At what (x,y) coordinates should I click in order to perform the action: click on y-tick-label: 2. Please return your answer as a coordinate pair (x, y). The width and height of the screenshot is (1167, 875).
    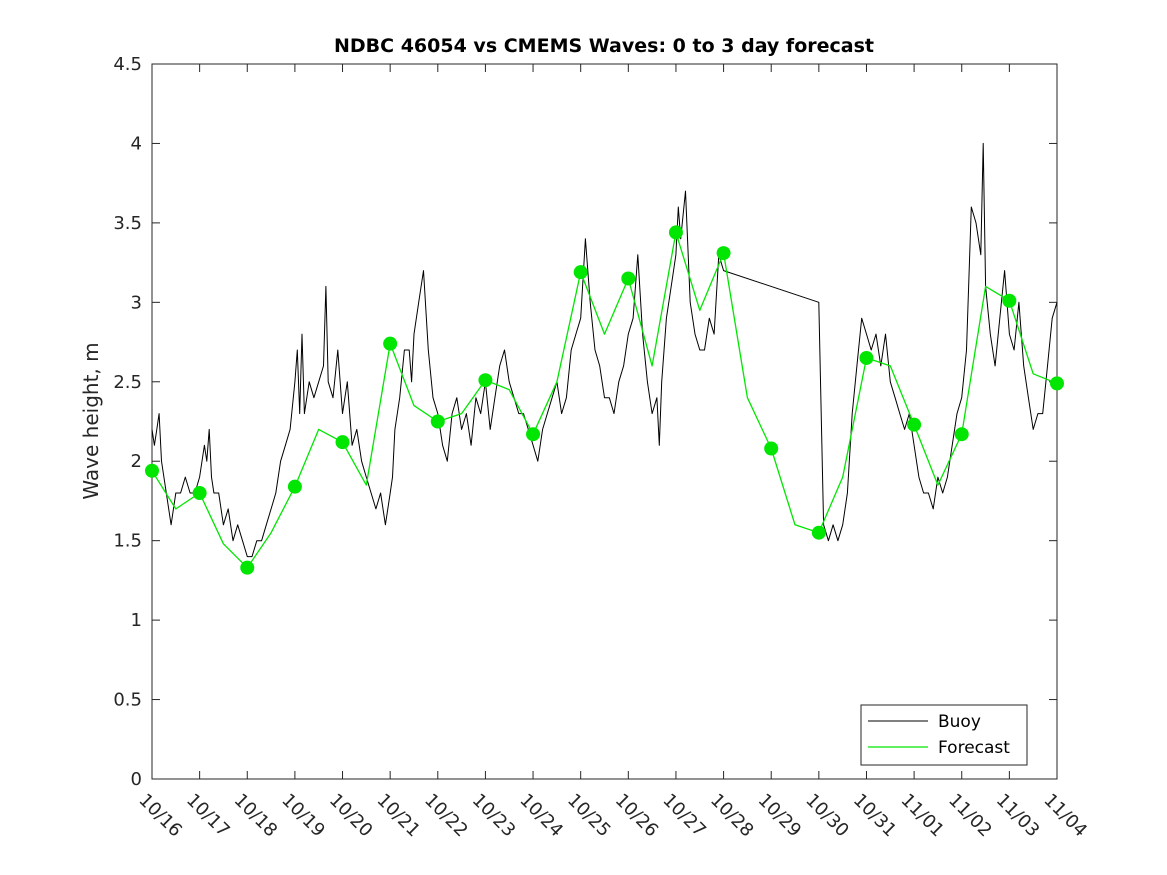
    Looking at the image, I should click on (136, 461).